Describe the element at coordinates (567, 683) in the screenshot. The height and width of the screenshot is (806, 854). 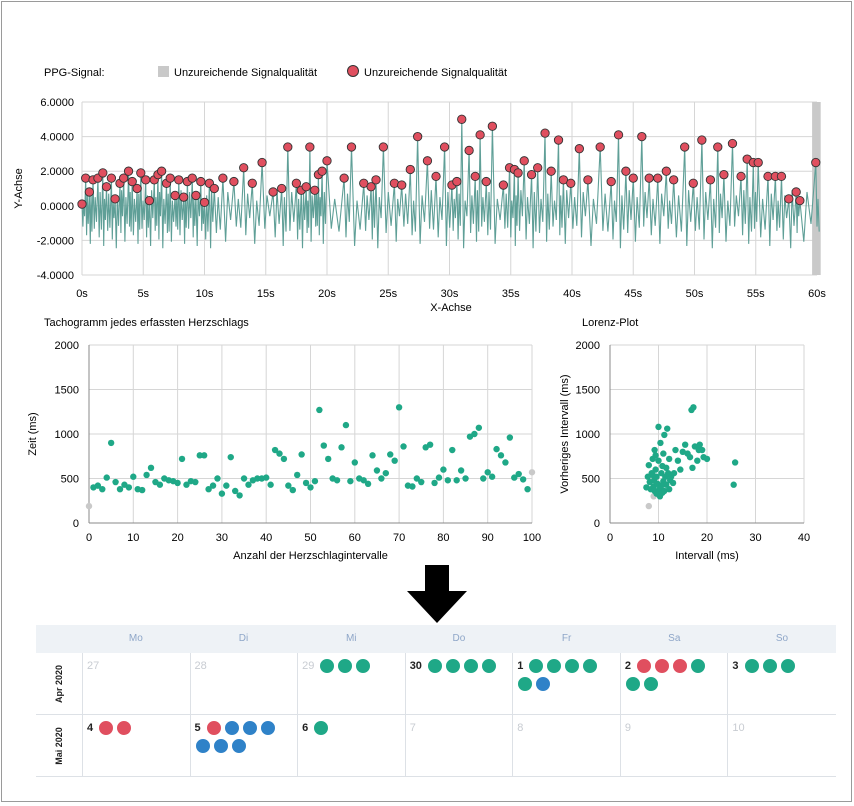
I see `calendar-day-cell: 1` at that location.